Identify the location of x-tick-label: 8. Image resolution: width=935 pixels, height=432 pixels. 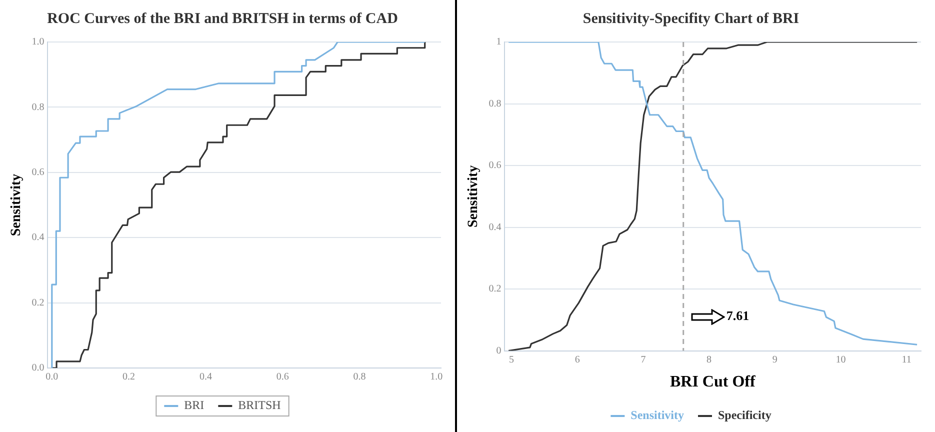
(709, 360).